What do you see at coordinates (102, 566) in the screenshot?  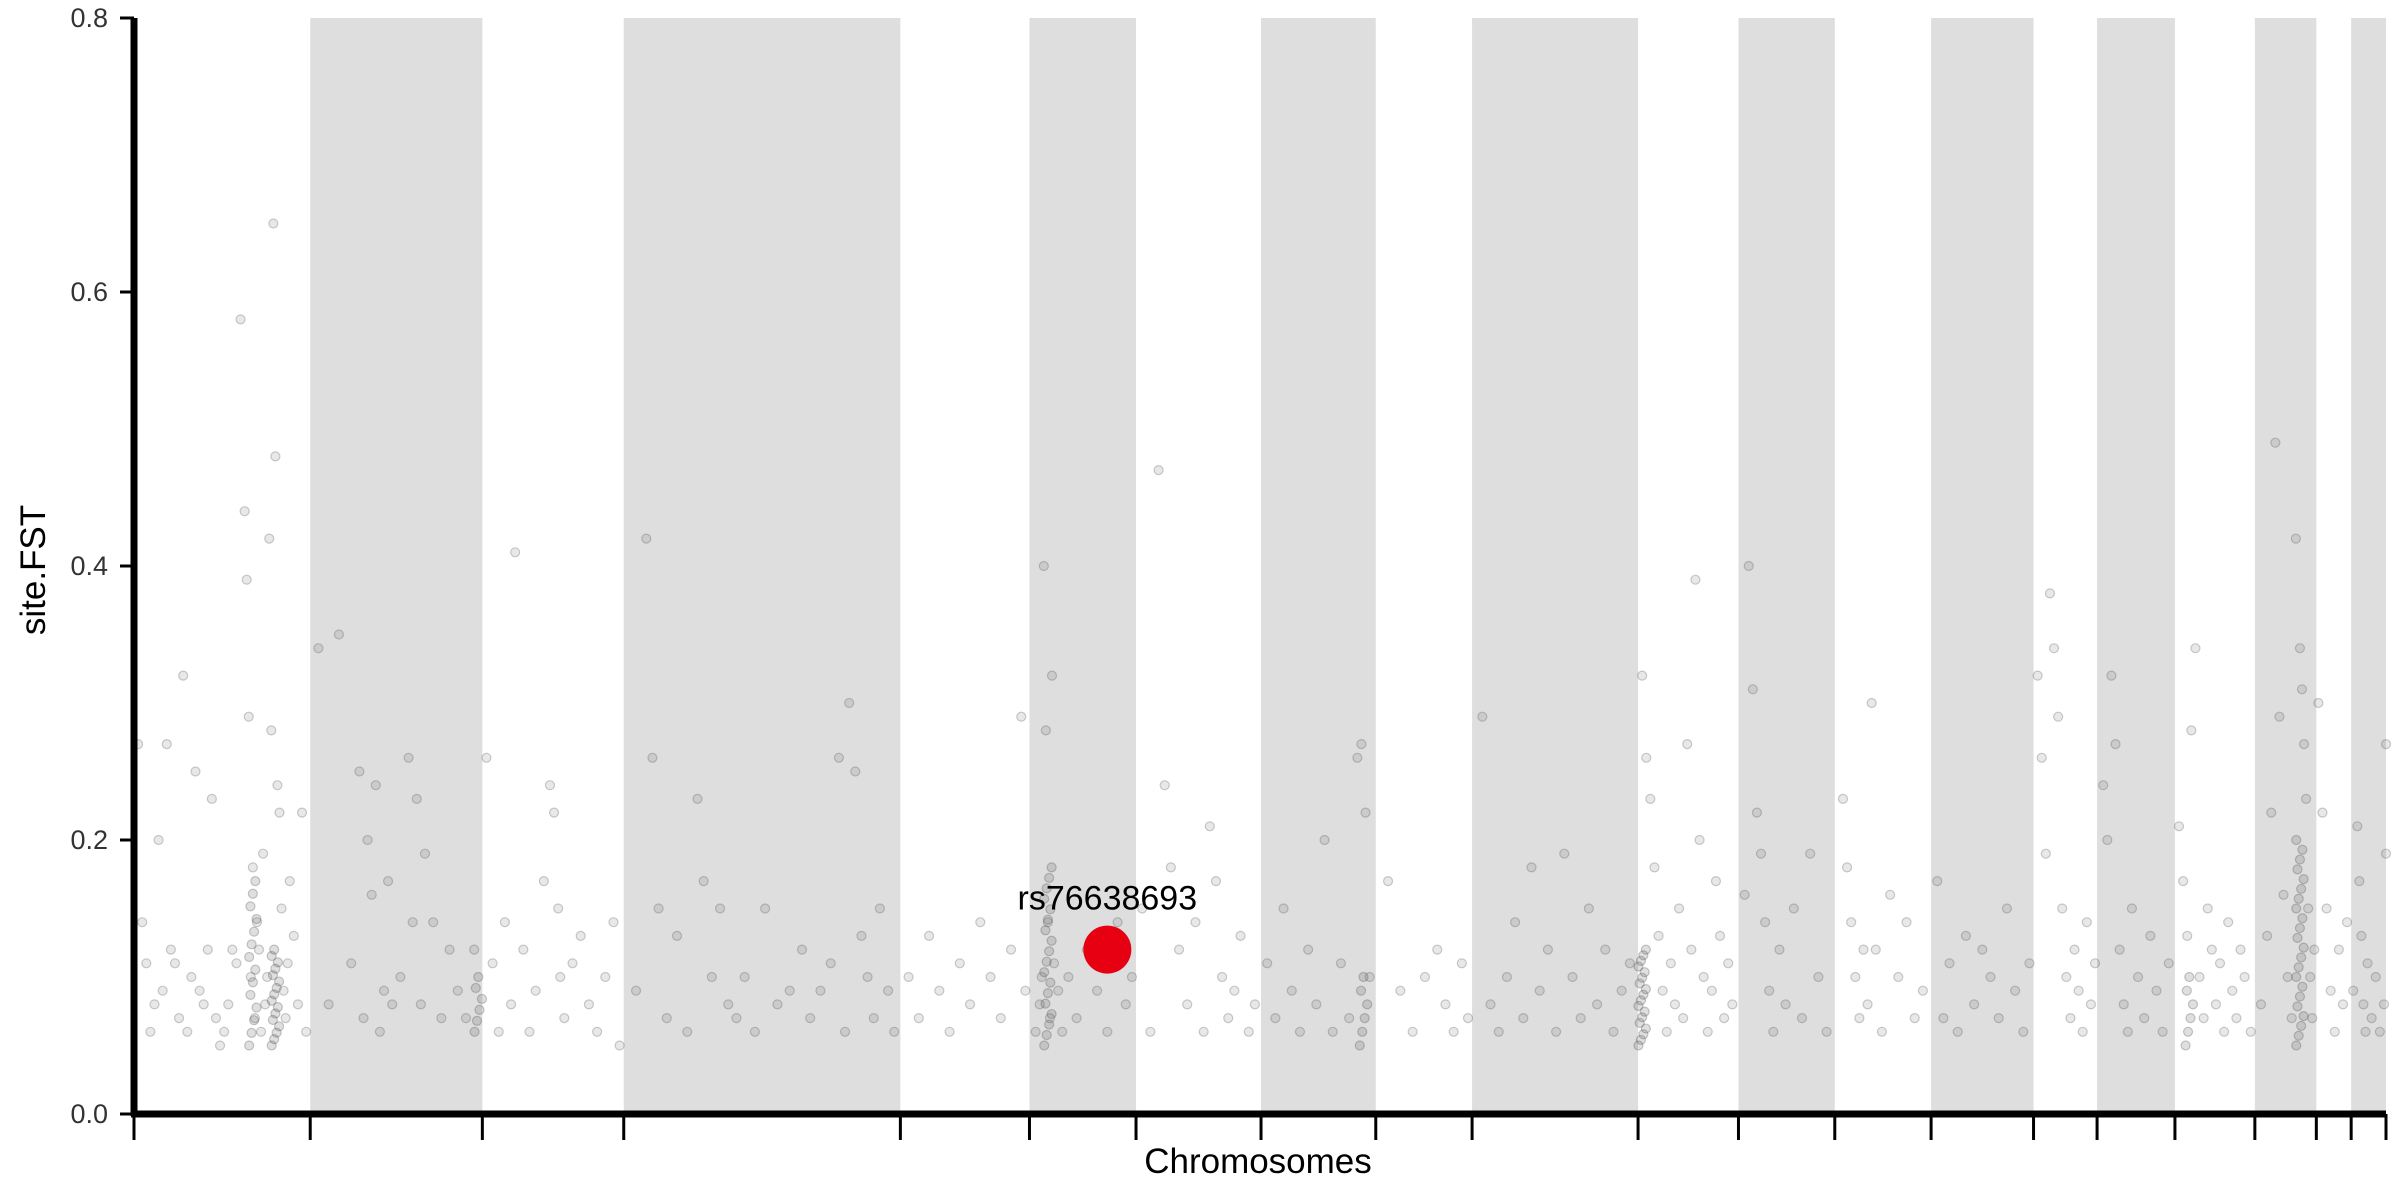 I see `y-axis-ticks: 0.0 0.2 0.4 0.6 0.8` at bounding box center [102, 566].